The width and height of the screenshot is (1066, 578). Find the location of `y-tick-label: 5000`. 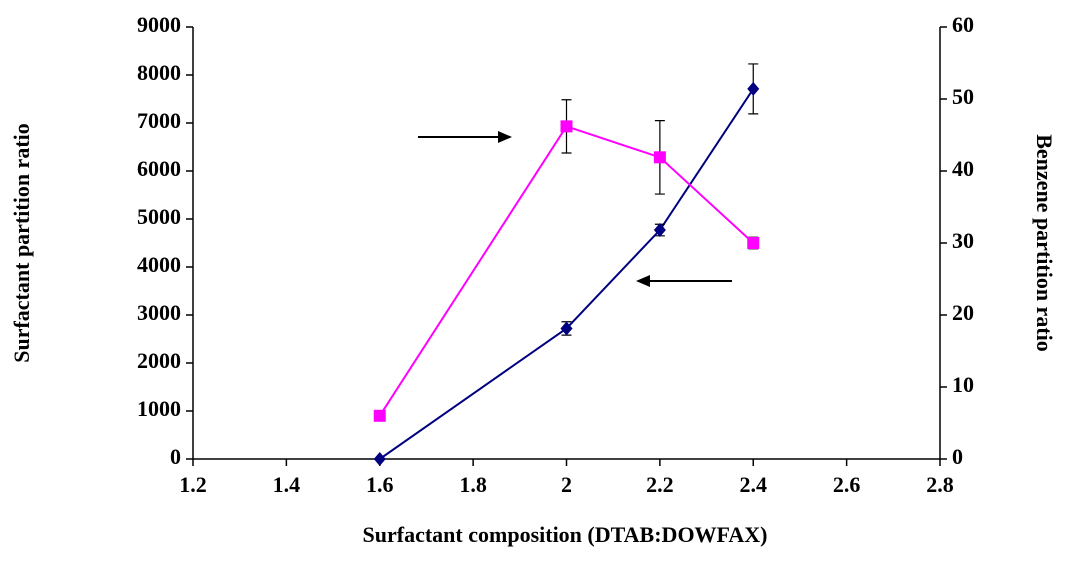

y-tick-label: 5000 is located at coordinates (159, 216).